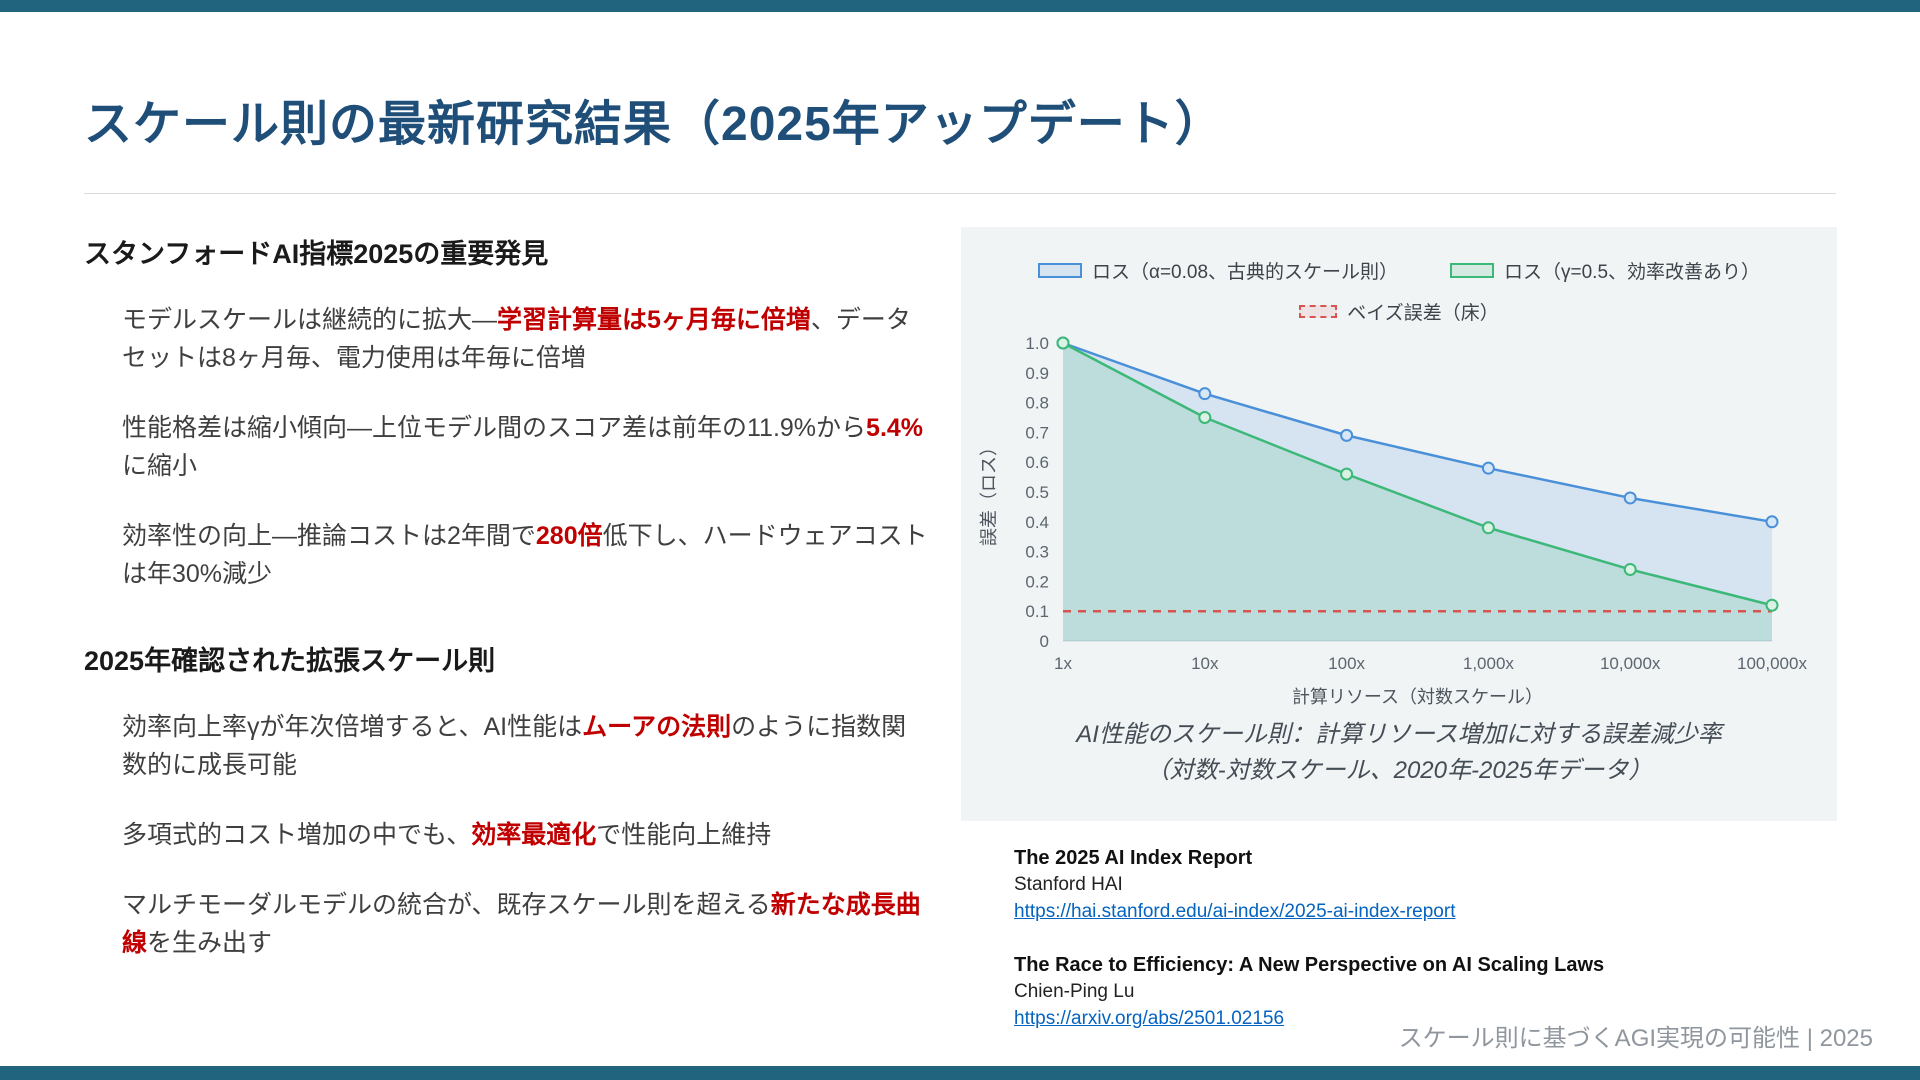 Image resolution: width=1920 pixels, height=1080 pixels. Describe the element at coordinates (1399, 734) in the screenshot. I see `chart-caption-line1: AI性能のスケール則：計算リソース増加に対する誤差減少率` at that location.